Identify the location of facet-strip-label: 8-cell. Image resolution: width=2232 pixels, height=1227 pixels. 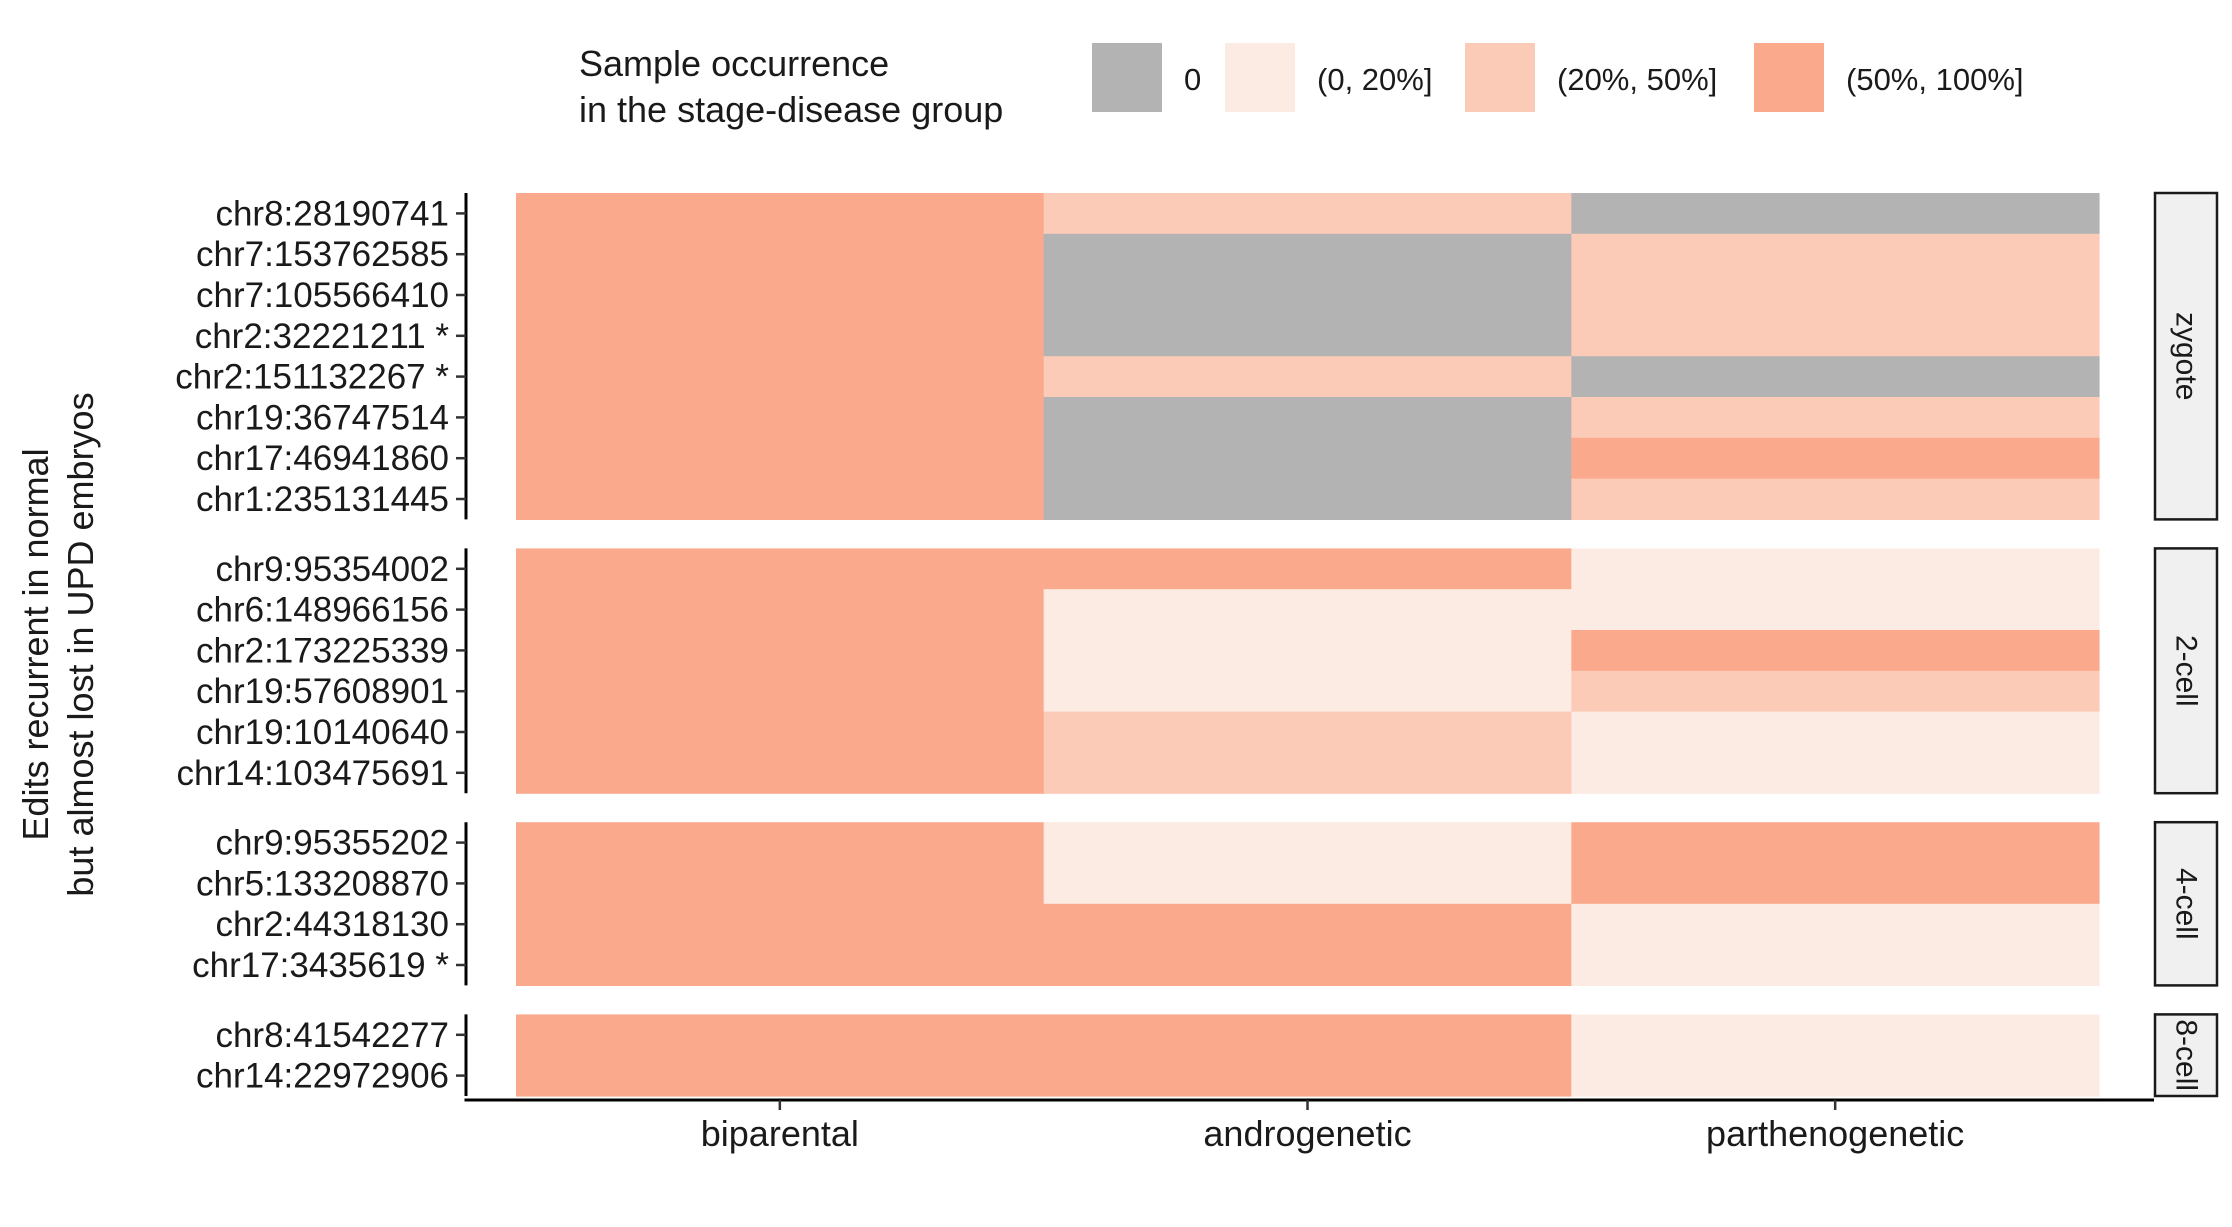
(2186, 1055).